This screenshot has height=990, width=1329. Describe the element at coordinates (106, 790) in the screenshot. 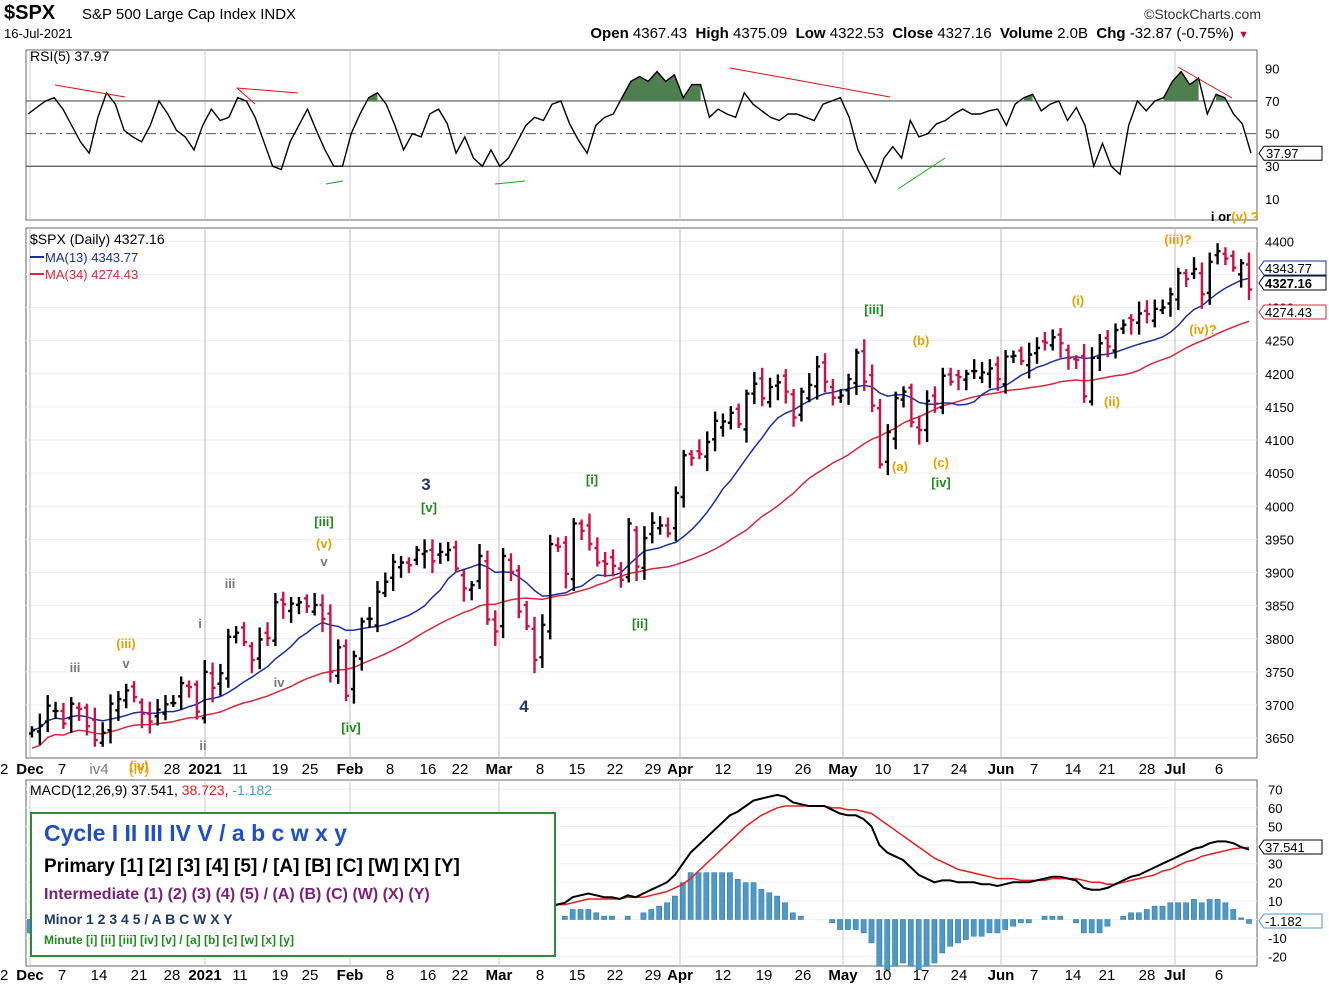

I see `macd-legend-label: MACD(12,26,9) 37.541,` at that location.